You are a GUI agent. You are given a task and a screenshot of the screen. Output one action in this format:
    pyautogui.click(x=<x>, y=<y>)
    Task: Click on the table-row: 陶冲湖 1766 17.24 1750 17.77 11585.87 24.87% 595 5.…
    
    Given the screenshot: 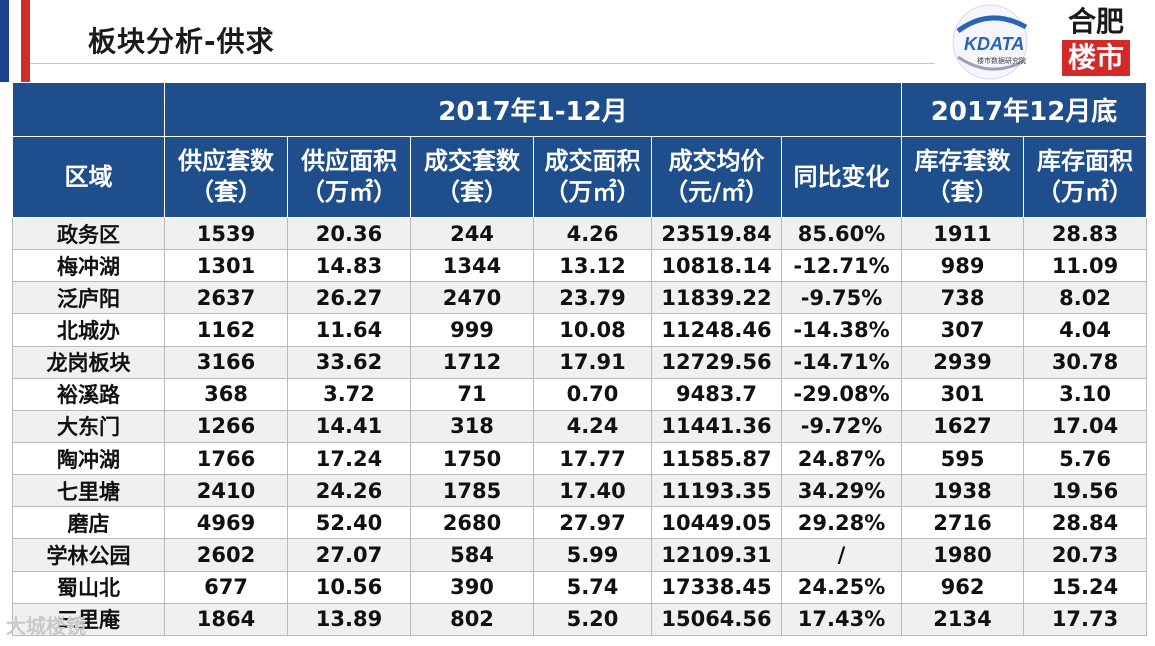 What is the action you would take?
    pyautogui.click(x=580, y=458)
    